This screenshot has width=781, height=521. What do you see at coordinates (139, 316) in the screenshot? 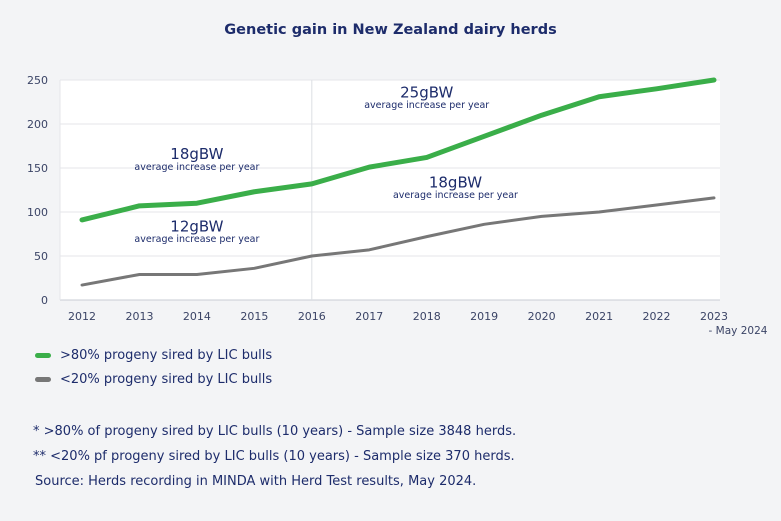
I see `x-tick-label: 2013` at bounding box center [139, 316].